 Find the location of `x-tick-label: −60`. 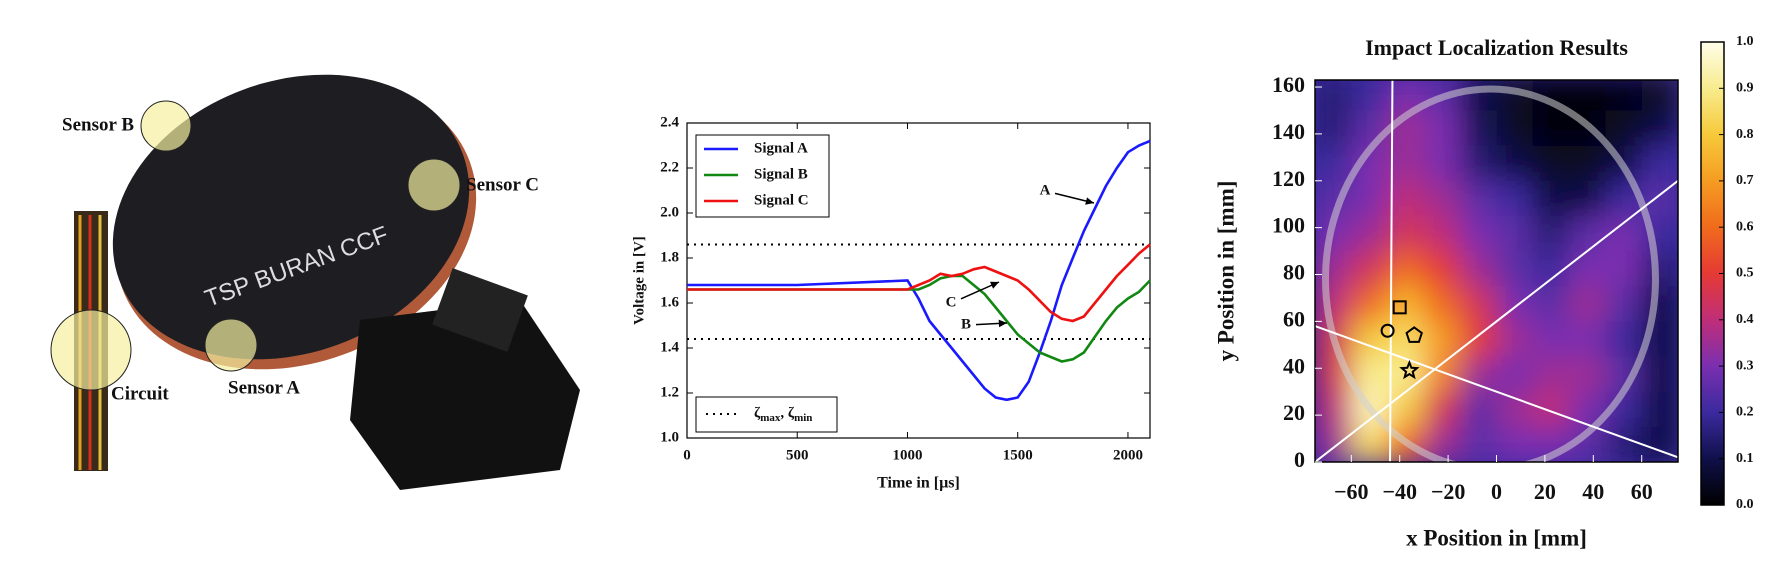

x-tick-label: −60 is located at coordinates (1351, 491).